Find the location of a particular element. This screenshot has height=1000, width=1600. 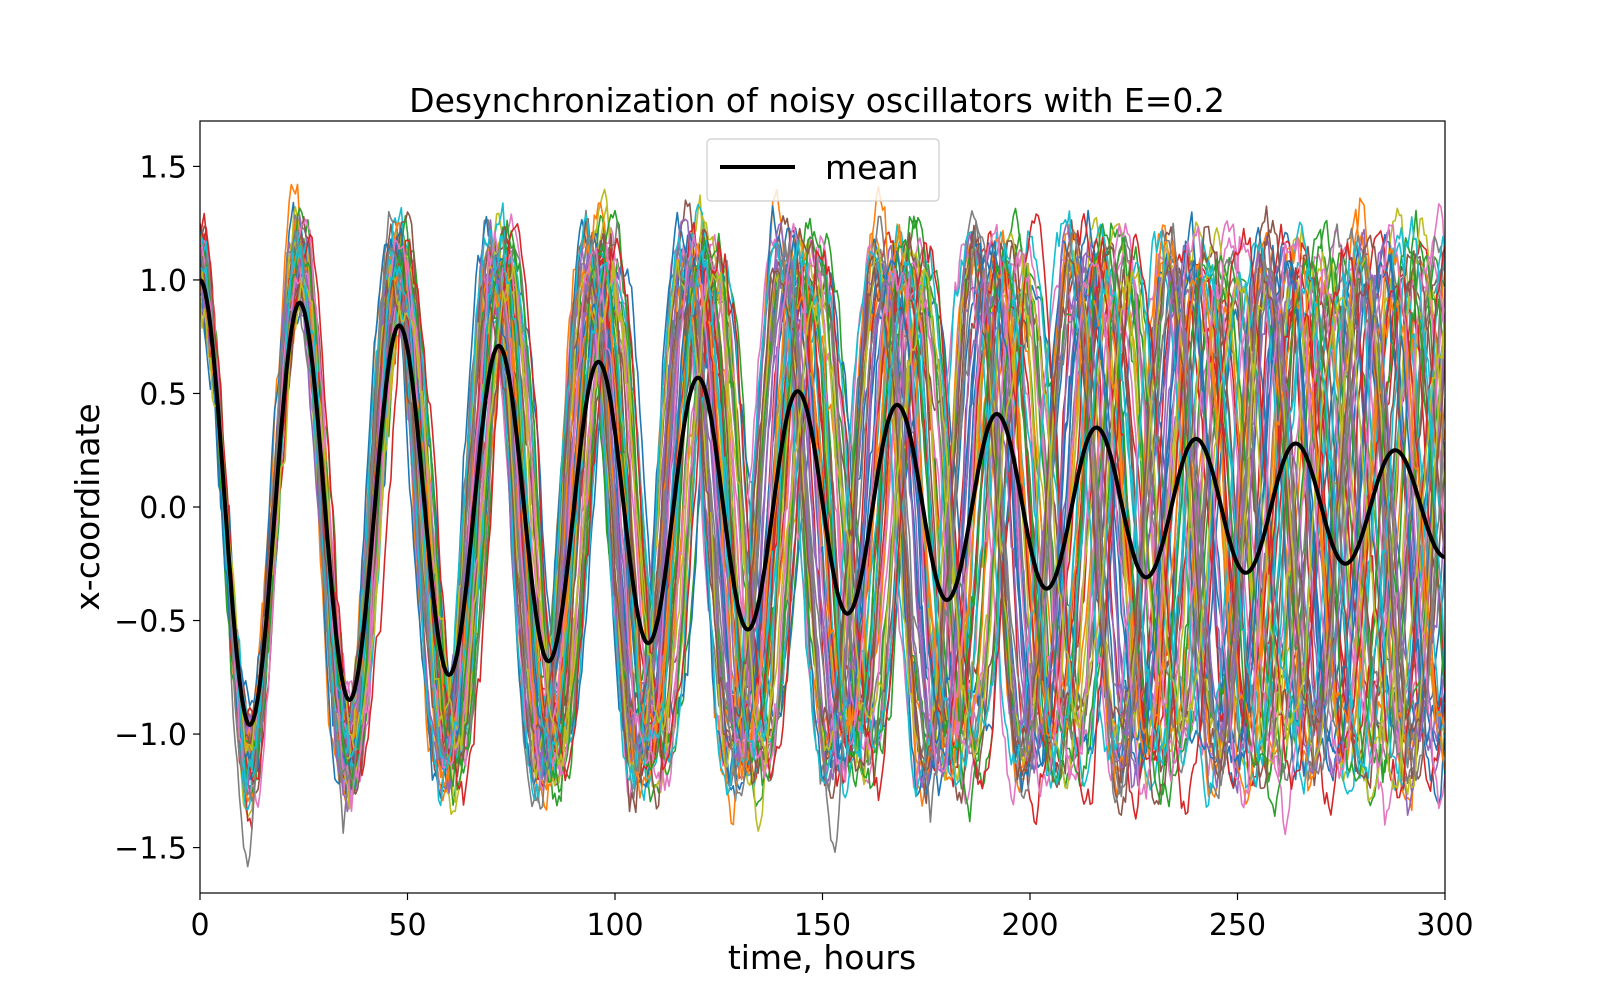

y-axis-label: x-coordinate is located at coordinates (87, 506).